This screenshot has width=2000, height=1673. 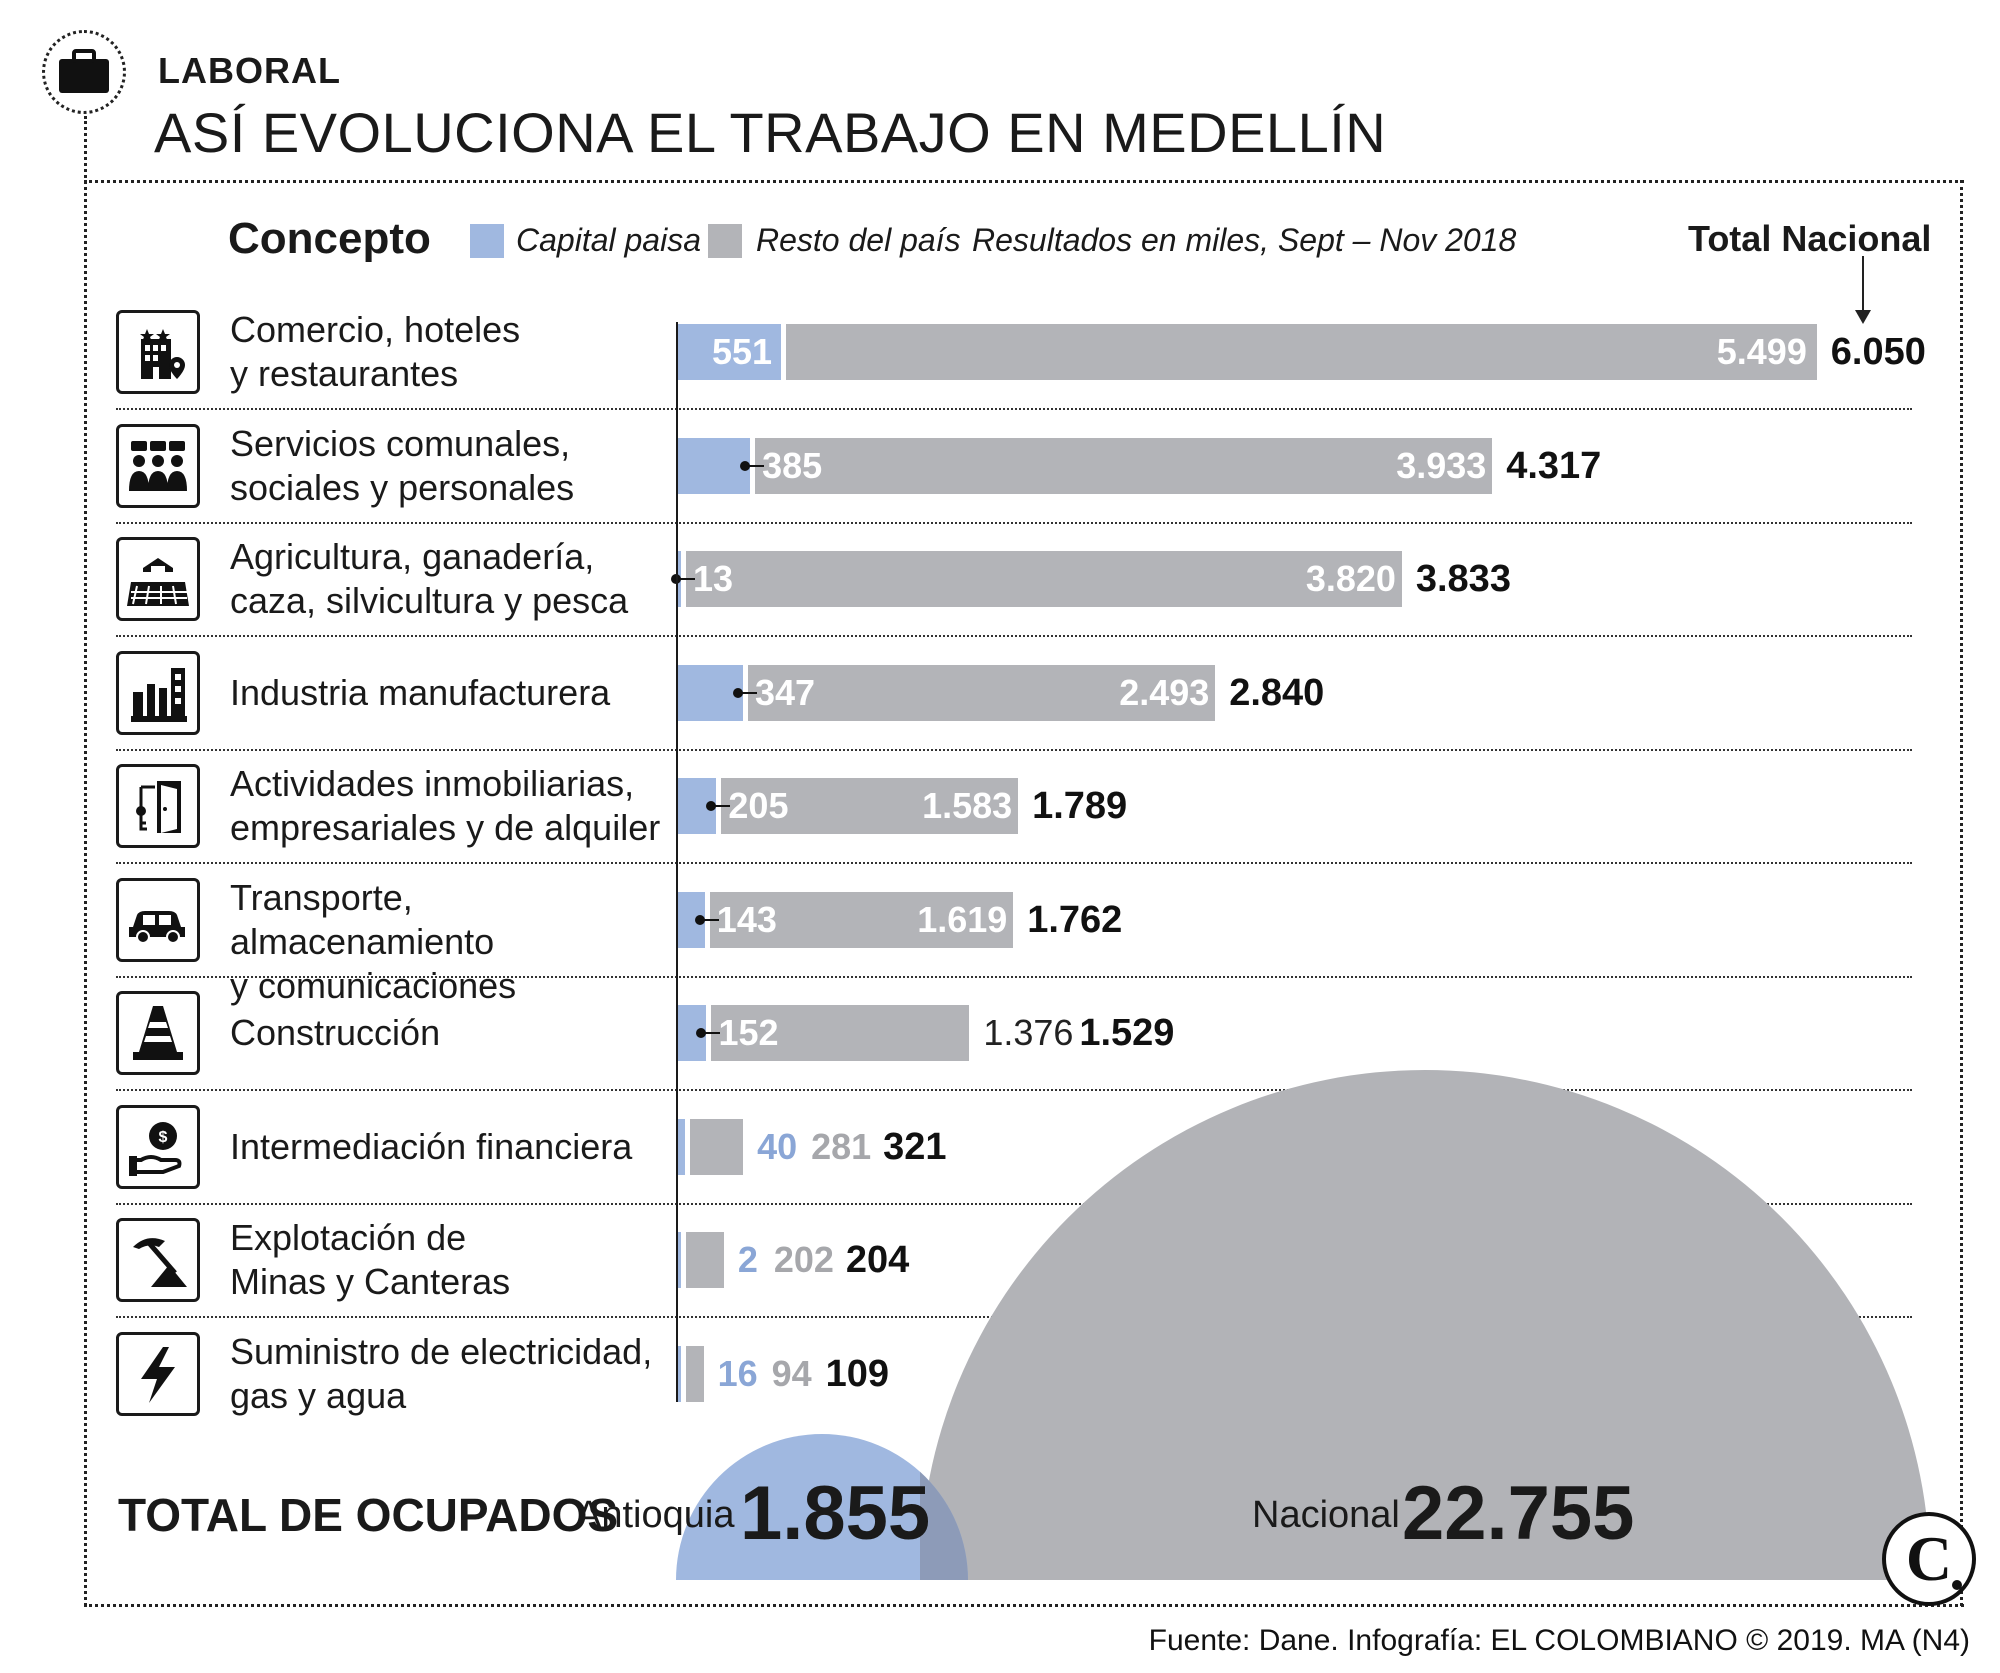 I want to click on logo-letter: C, so click(x=1929, y=1558).